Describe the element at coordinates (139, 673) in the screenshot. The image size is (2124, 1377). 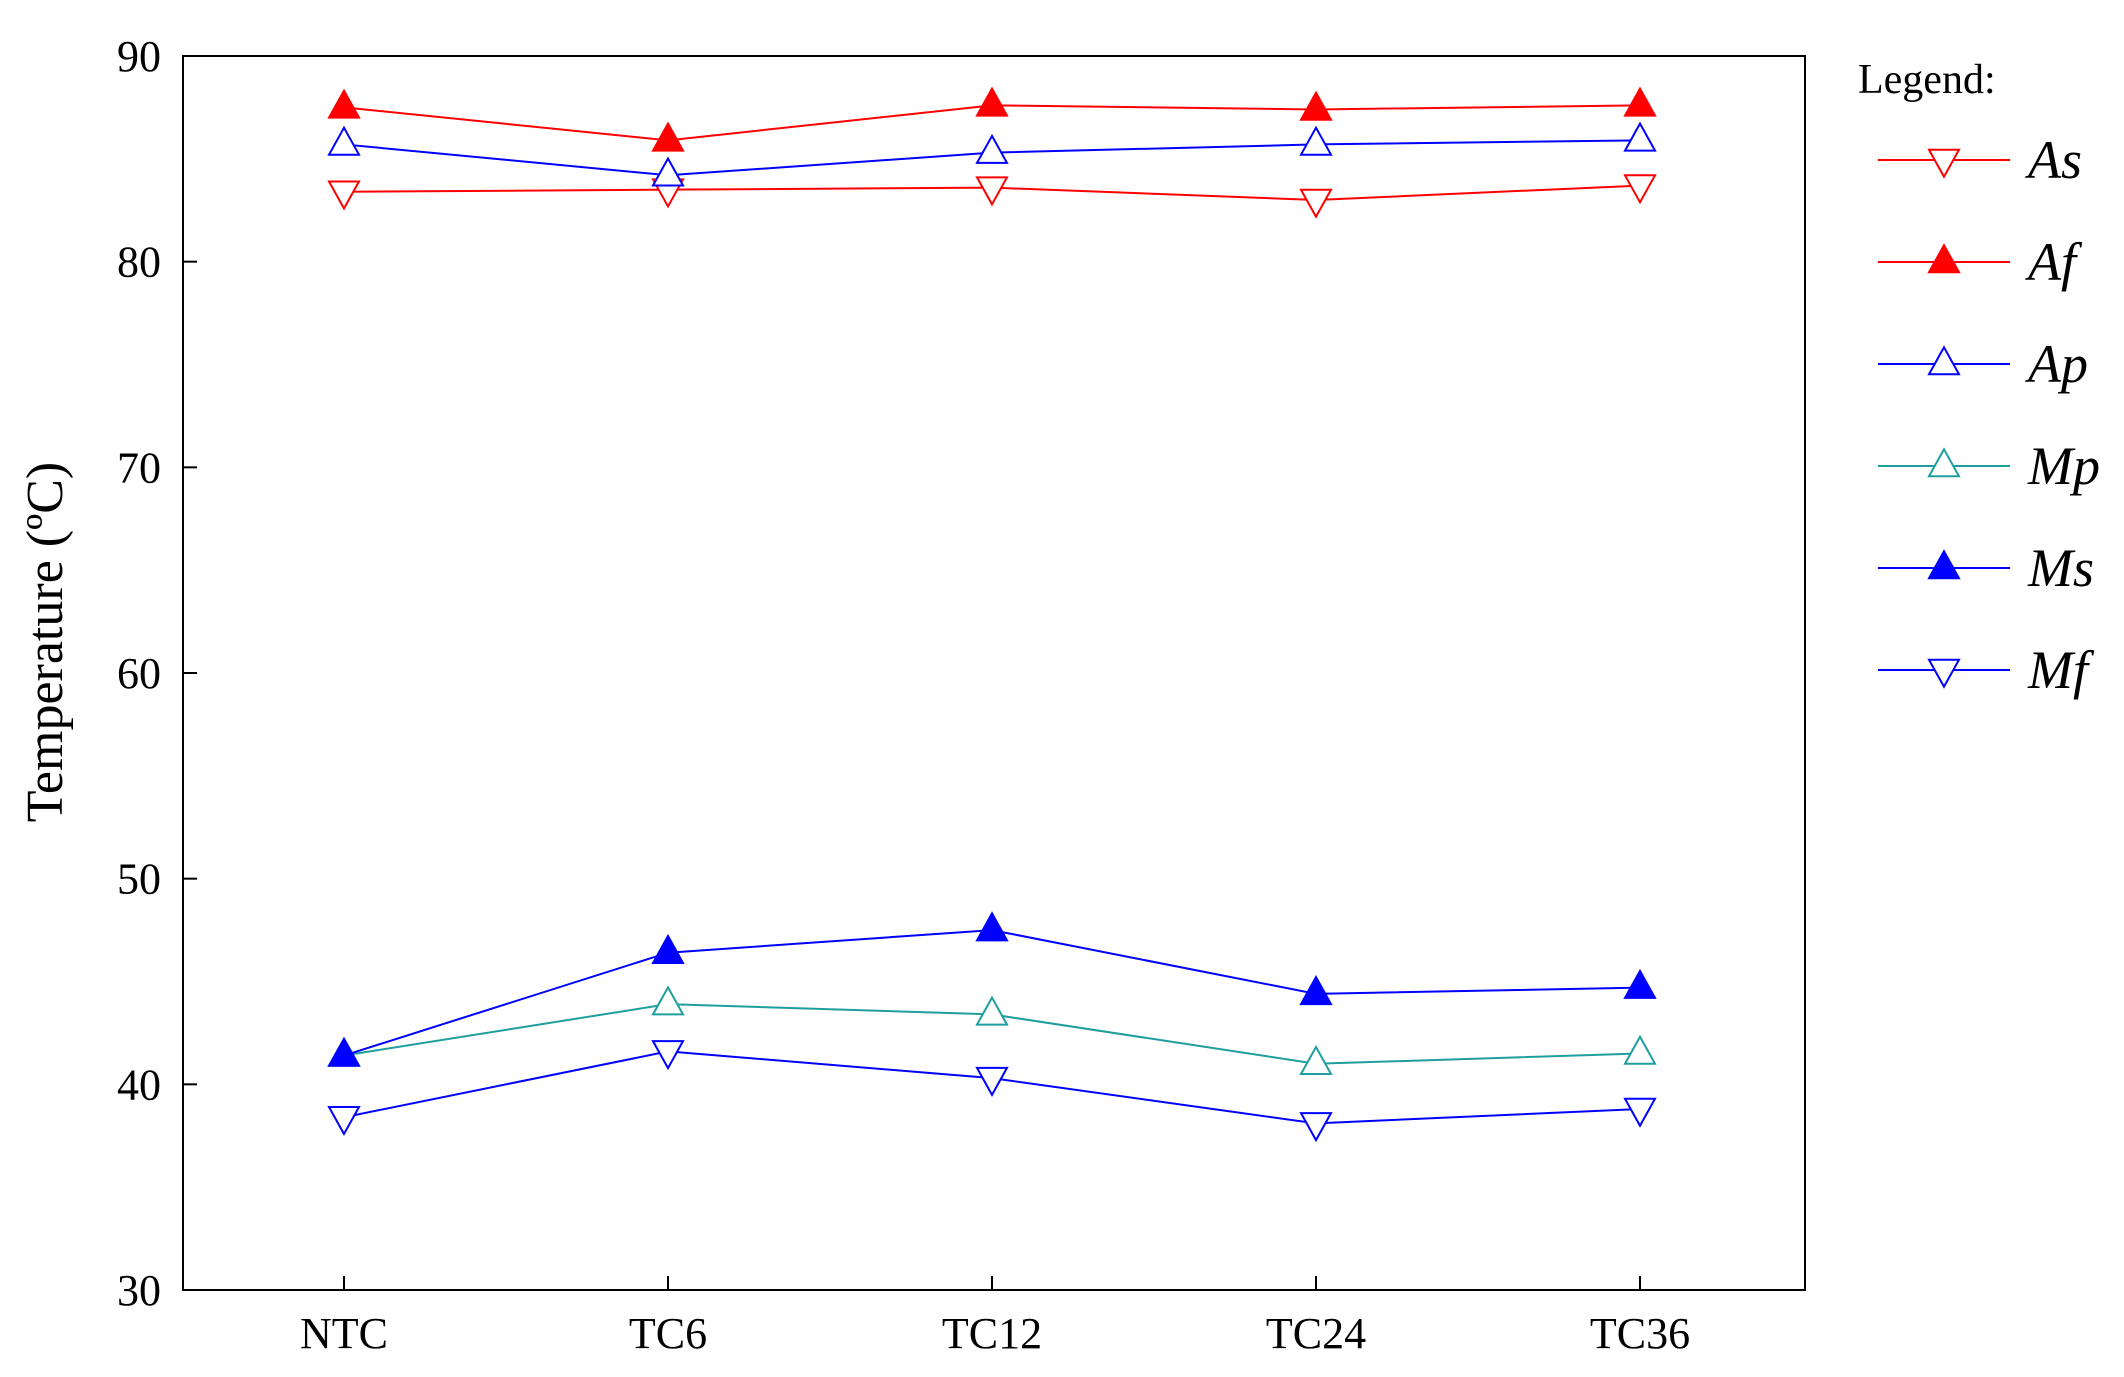
I see `y-tick-label: 60` at that location.